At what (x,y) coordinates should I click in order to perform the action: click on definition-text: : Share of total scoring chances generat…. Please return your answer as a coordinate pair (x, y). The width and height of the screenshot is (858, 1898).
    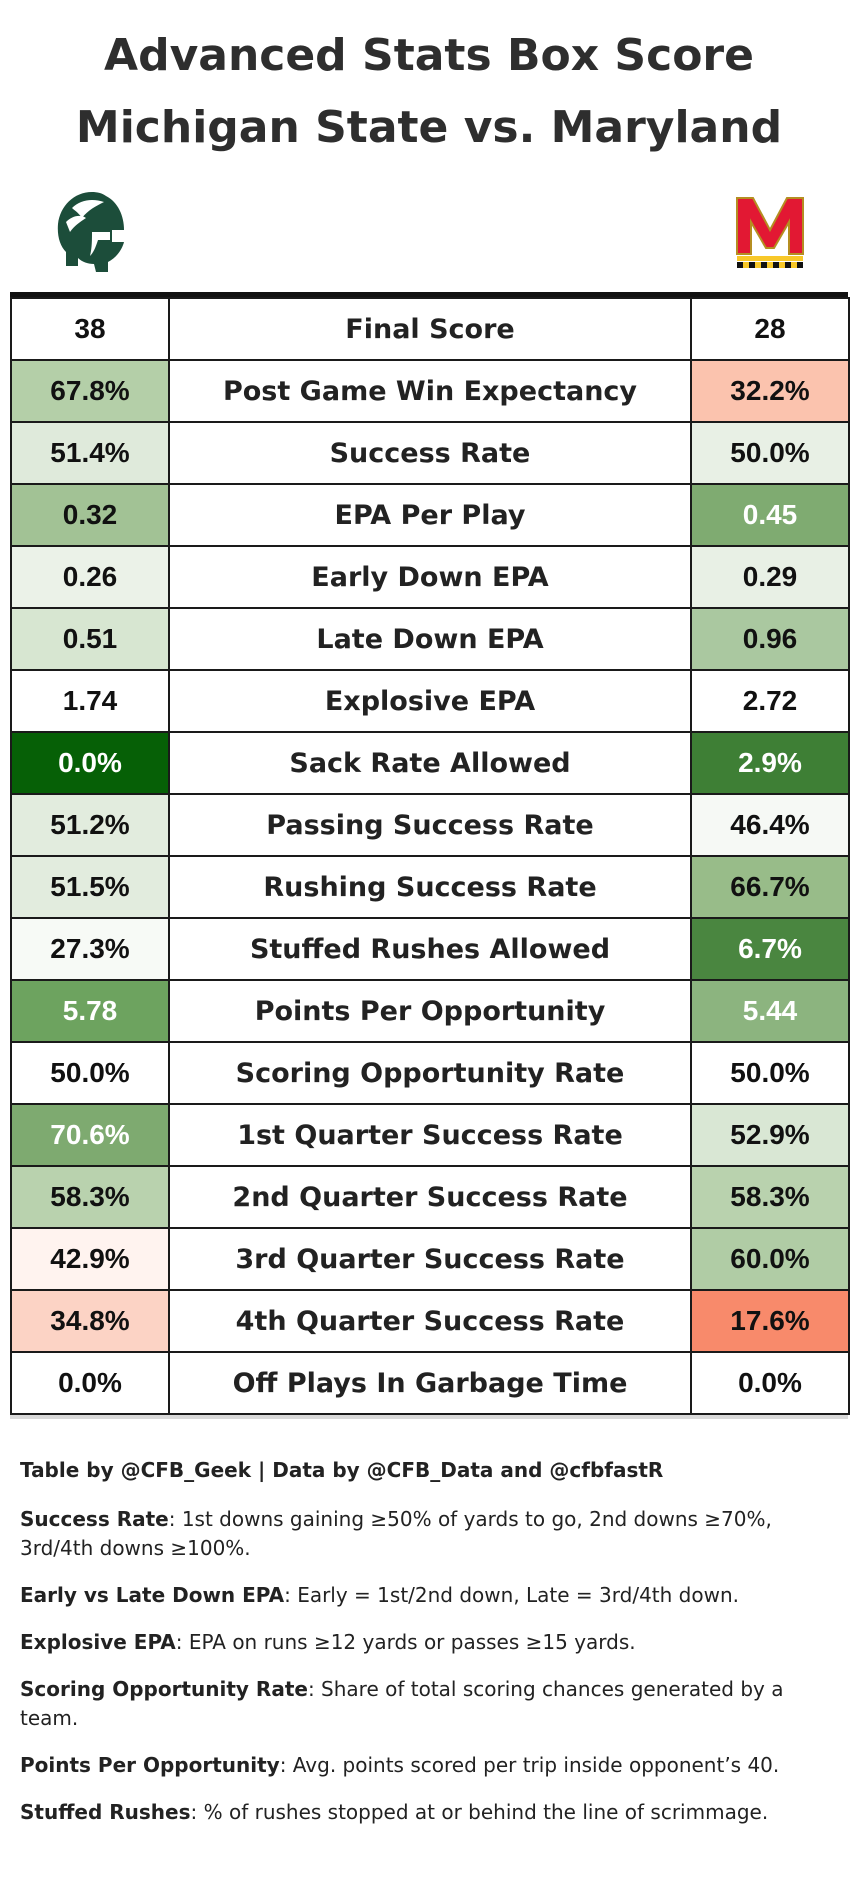
    Looking at the image, I should click on (402, 1703).